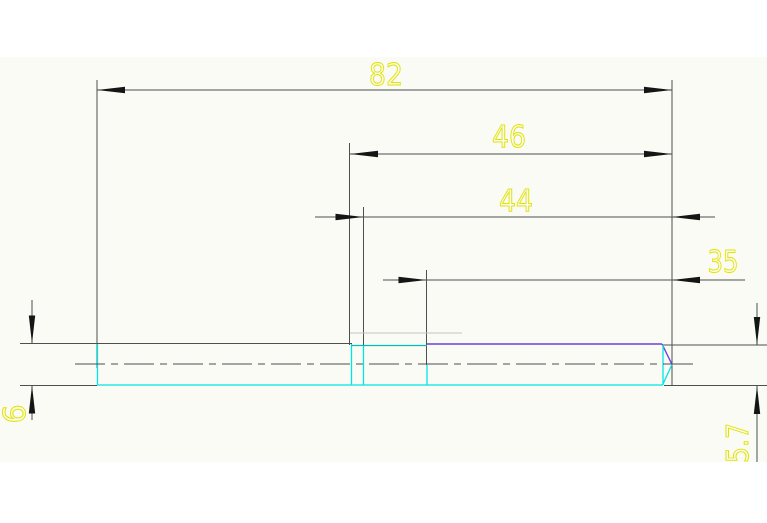  Describe the element at coordinates (349, 217) in the screenshot. I see `dim44-left-arrow-icon` at that location.